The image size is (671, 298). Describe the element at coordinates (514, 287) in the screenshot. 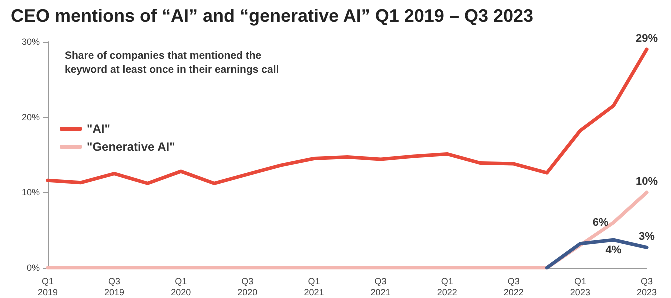

I see `x-tick-label: Q3 2022` at that location.